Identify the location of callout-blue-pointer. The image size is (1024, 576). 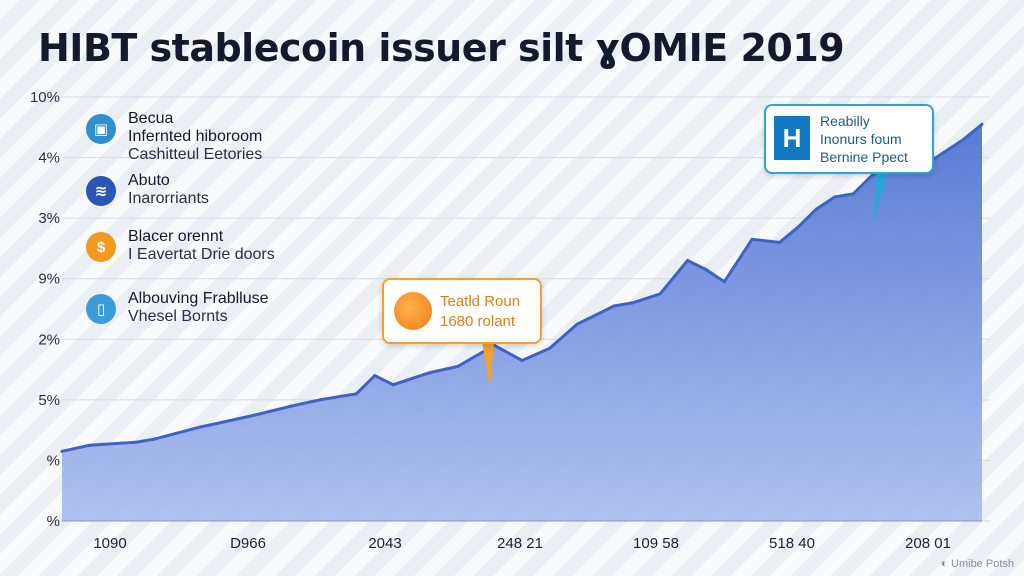
(881, 196).